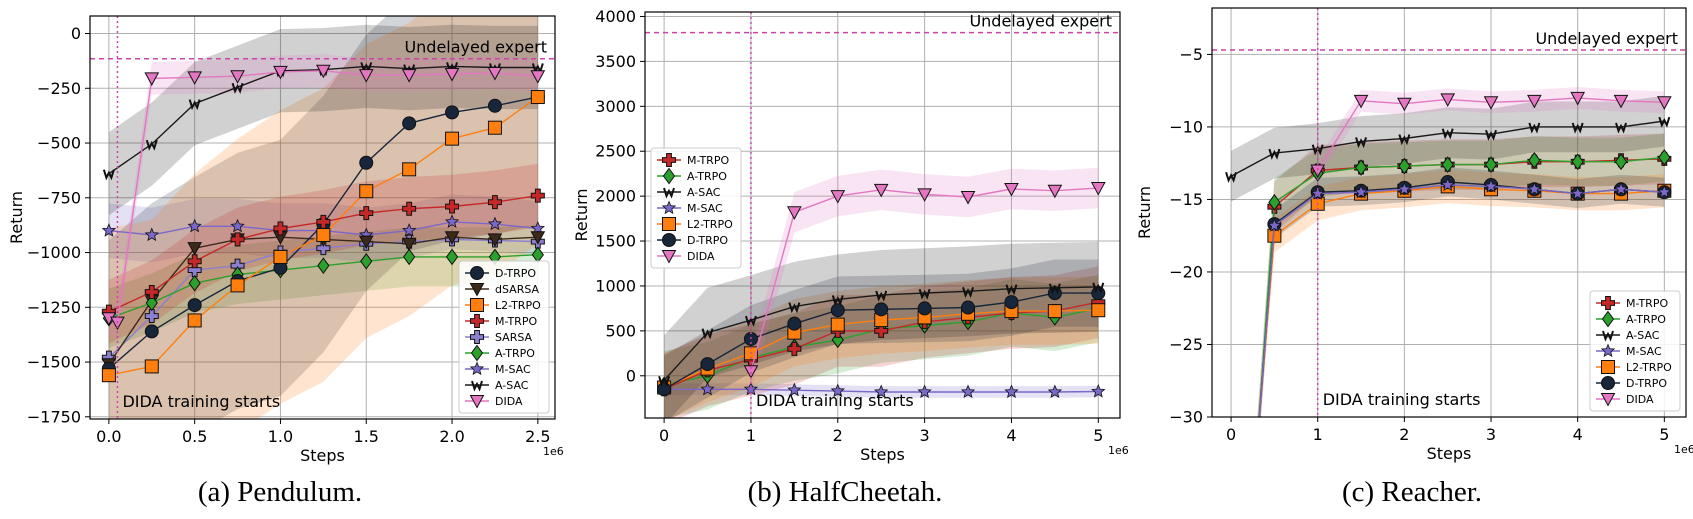 This screenshot has width=1693, height=519. I want to click on y-axis-label: Return, so click(16, 217).